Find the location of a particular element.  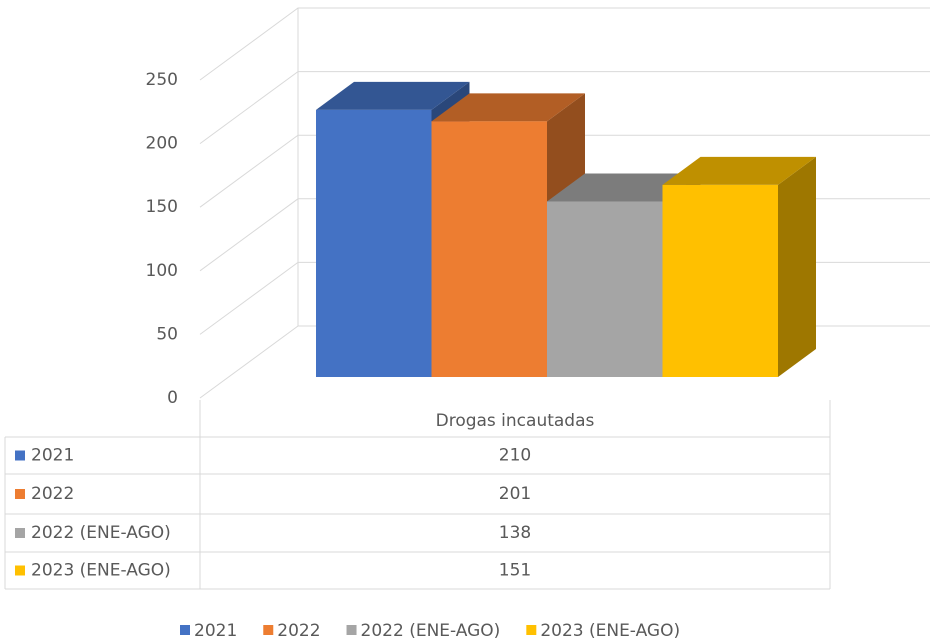

table-value: 138 is located at coordinates (515, 533).